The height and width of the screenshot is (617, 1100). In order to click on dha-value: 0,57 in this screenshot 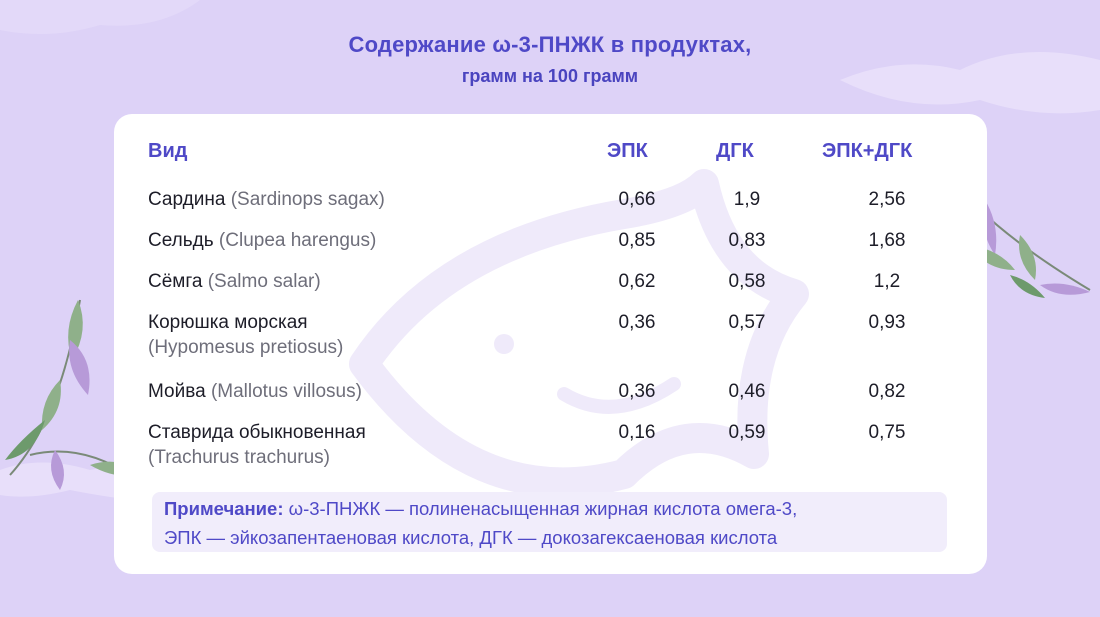, I will do `click(747, 322)`.